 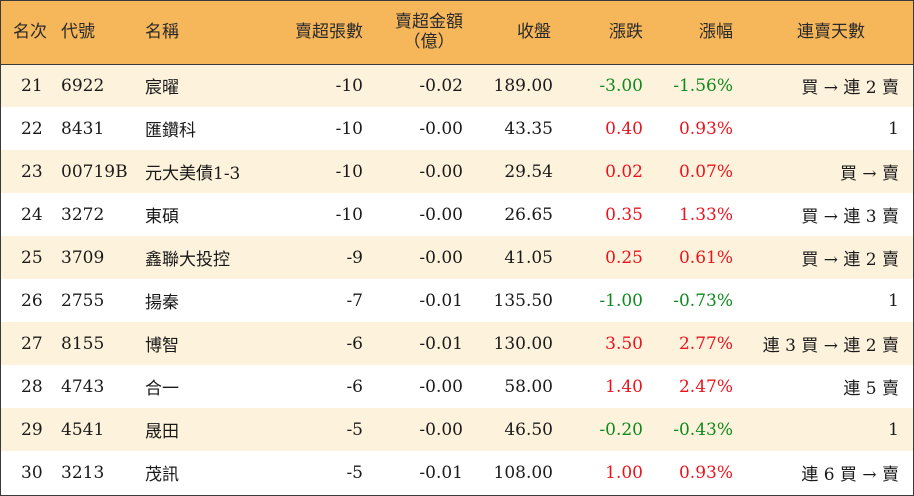 What do you see at coordinates (83, 472) in the screenshot?
I see `cell-code: 3213` at bounding box center [83, 472].